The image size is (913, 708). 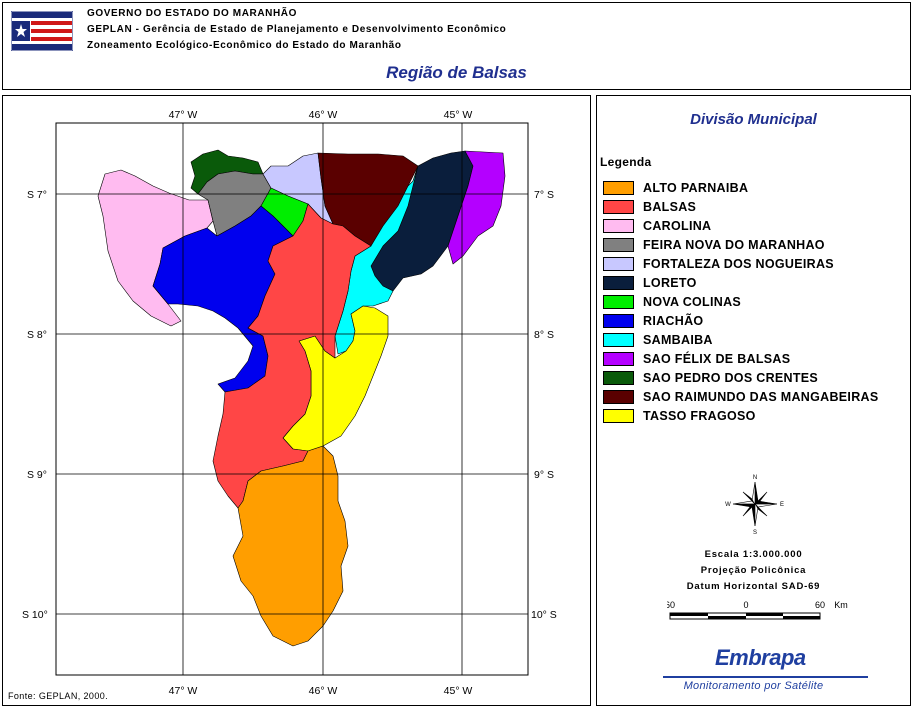 I want to click on legend-label: FEIRA NOVA DO MARANHAO, so click(x=734, y=244).